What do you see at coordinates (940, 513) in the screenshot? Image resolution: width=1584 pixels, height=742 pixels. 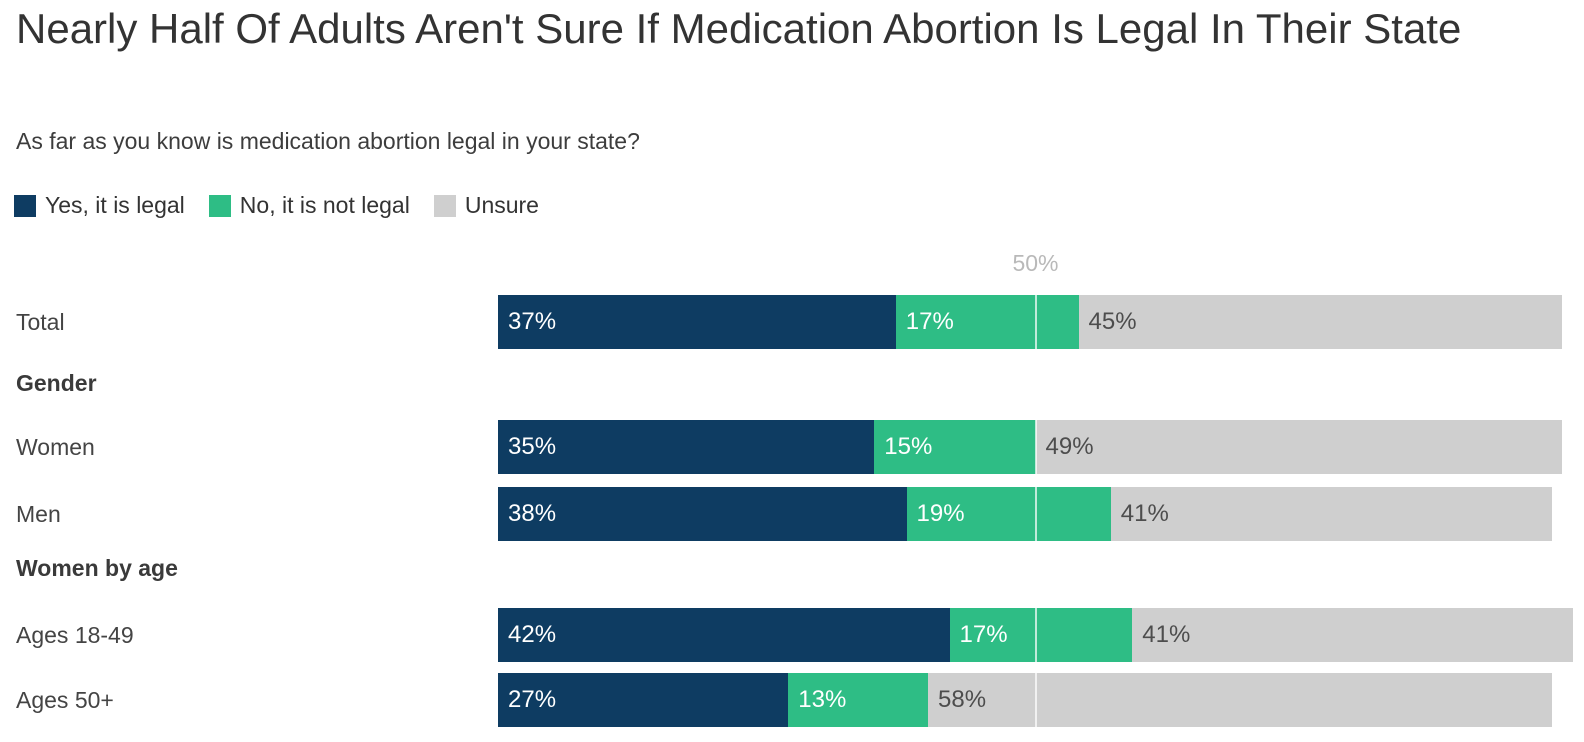 I see `bar-value-label: 19%` at bounding box center [940, 513].